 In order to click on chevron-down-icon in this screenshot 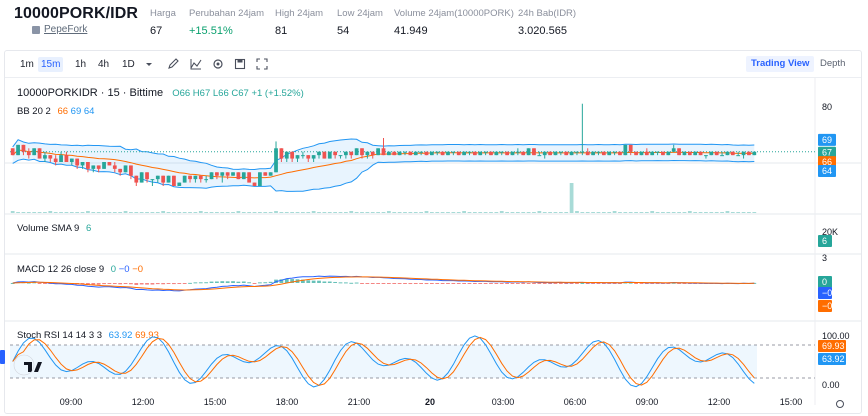, I will do `click(149, 64)`.